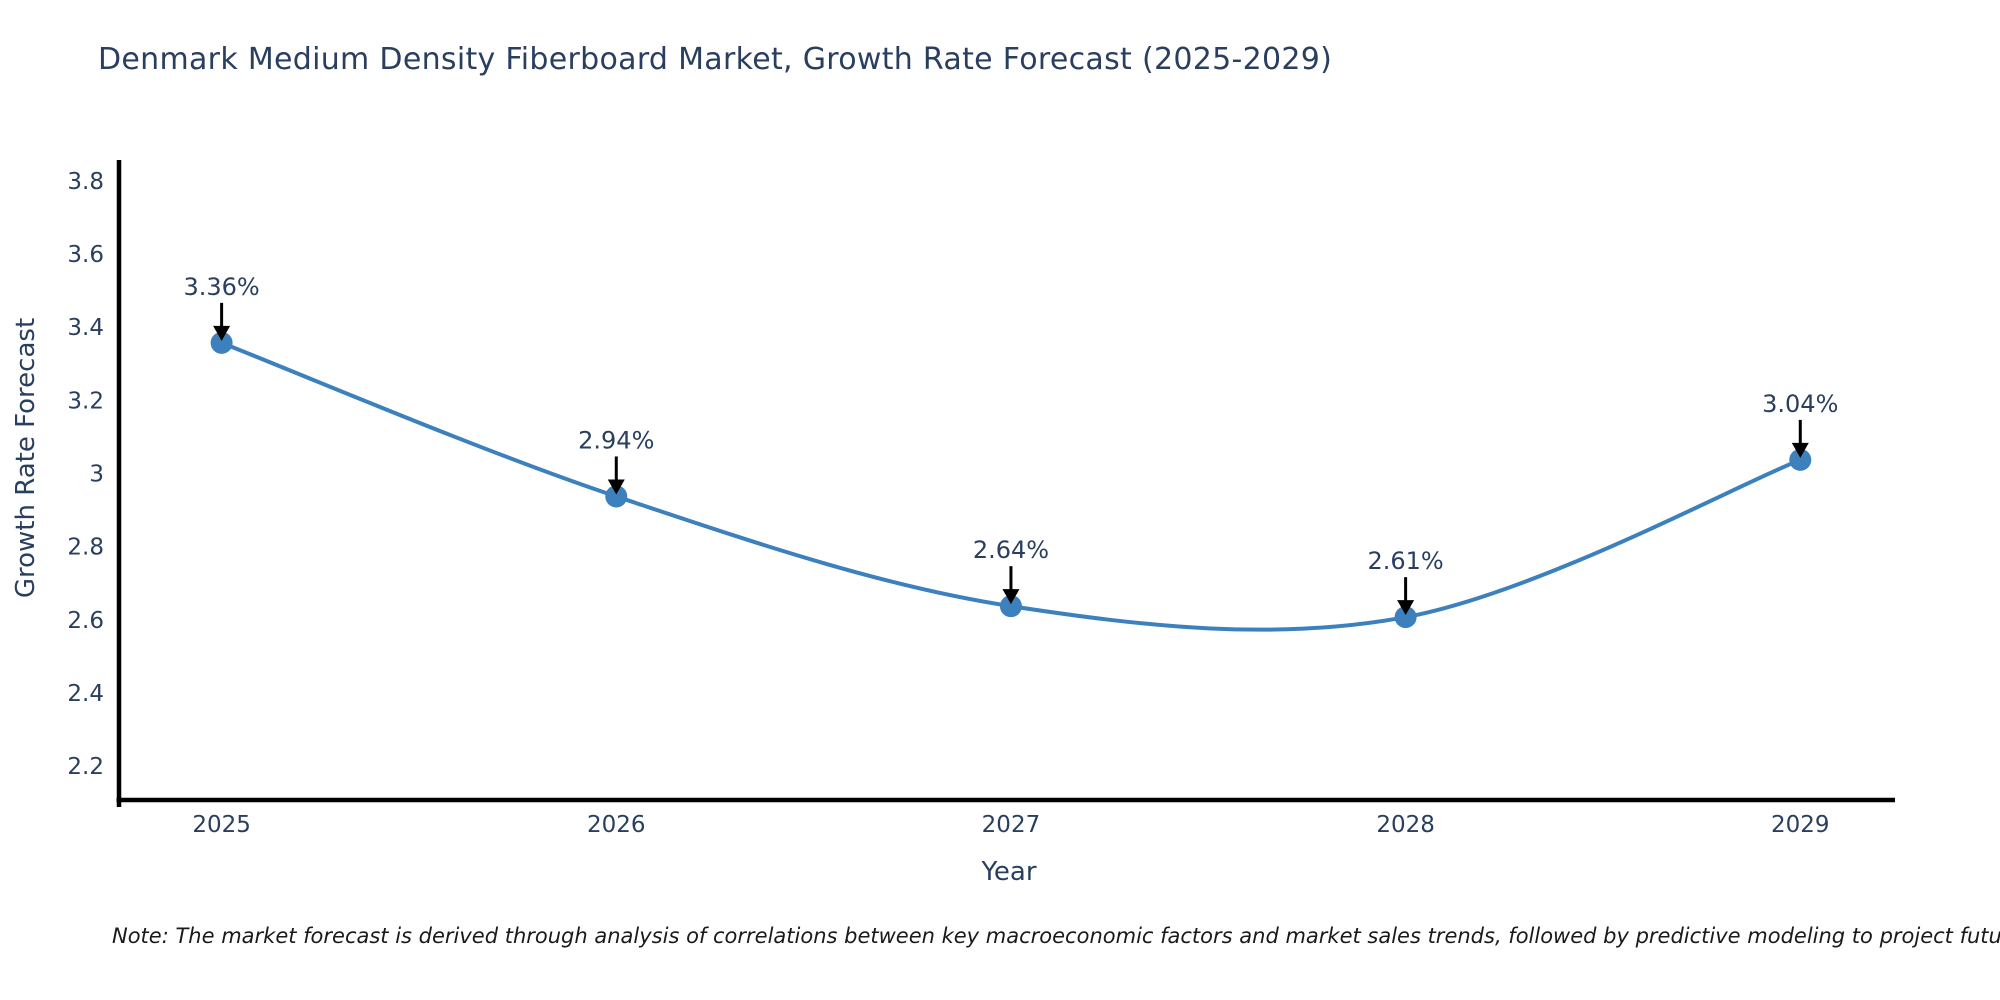 The image size is (2000, 1000). Describe the element at coordinates (85, 328) in the screenshot. I see `y-tick-label: 3.4` at that location.